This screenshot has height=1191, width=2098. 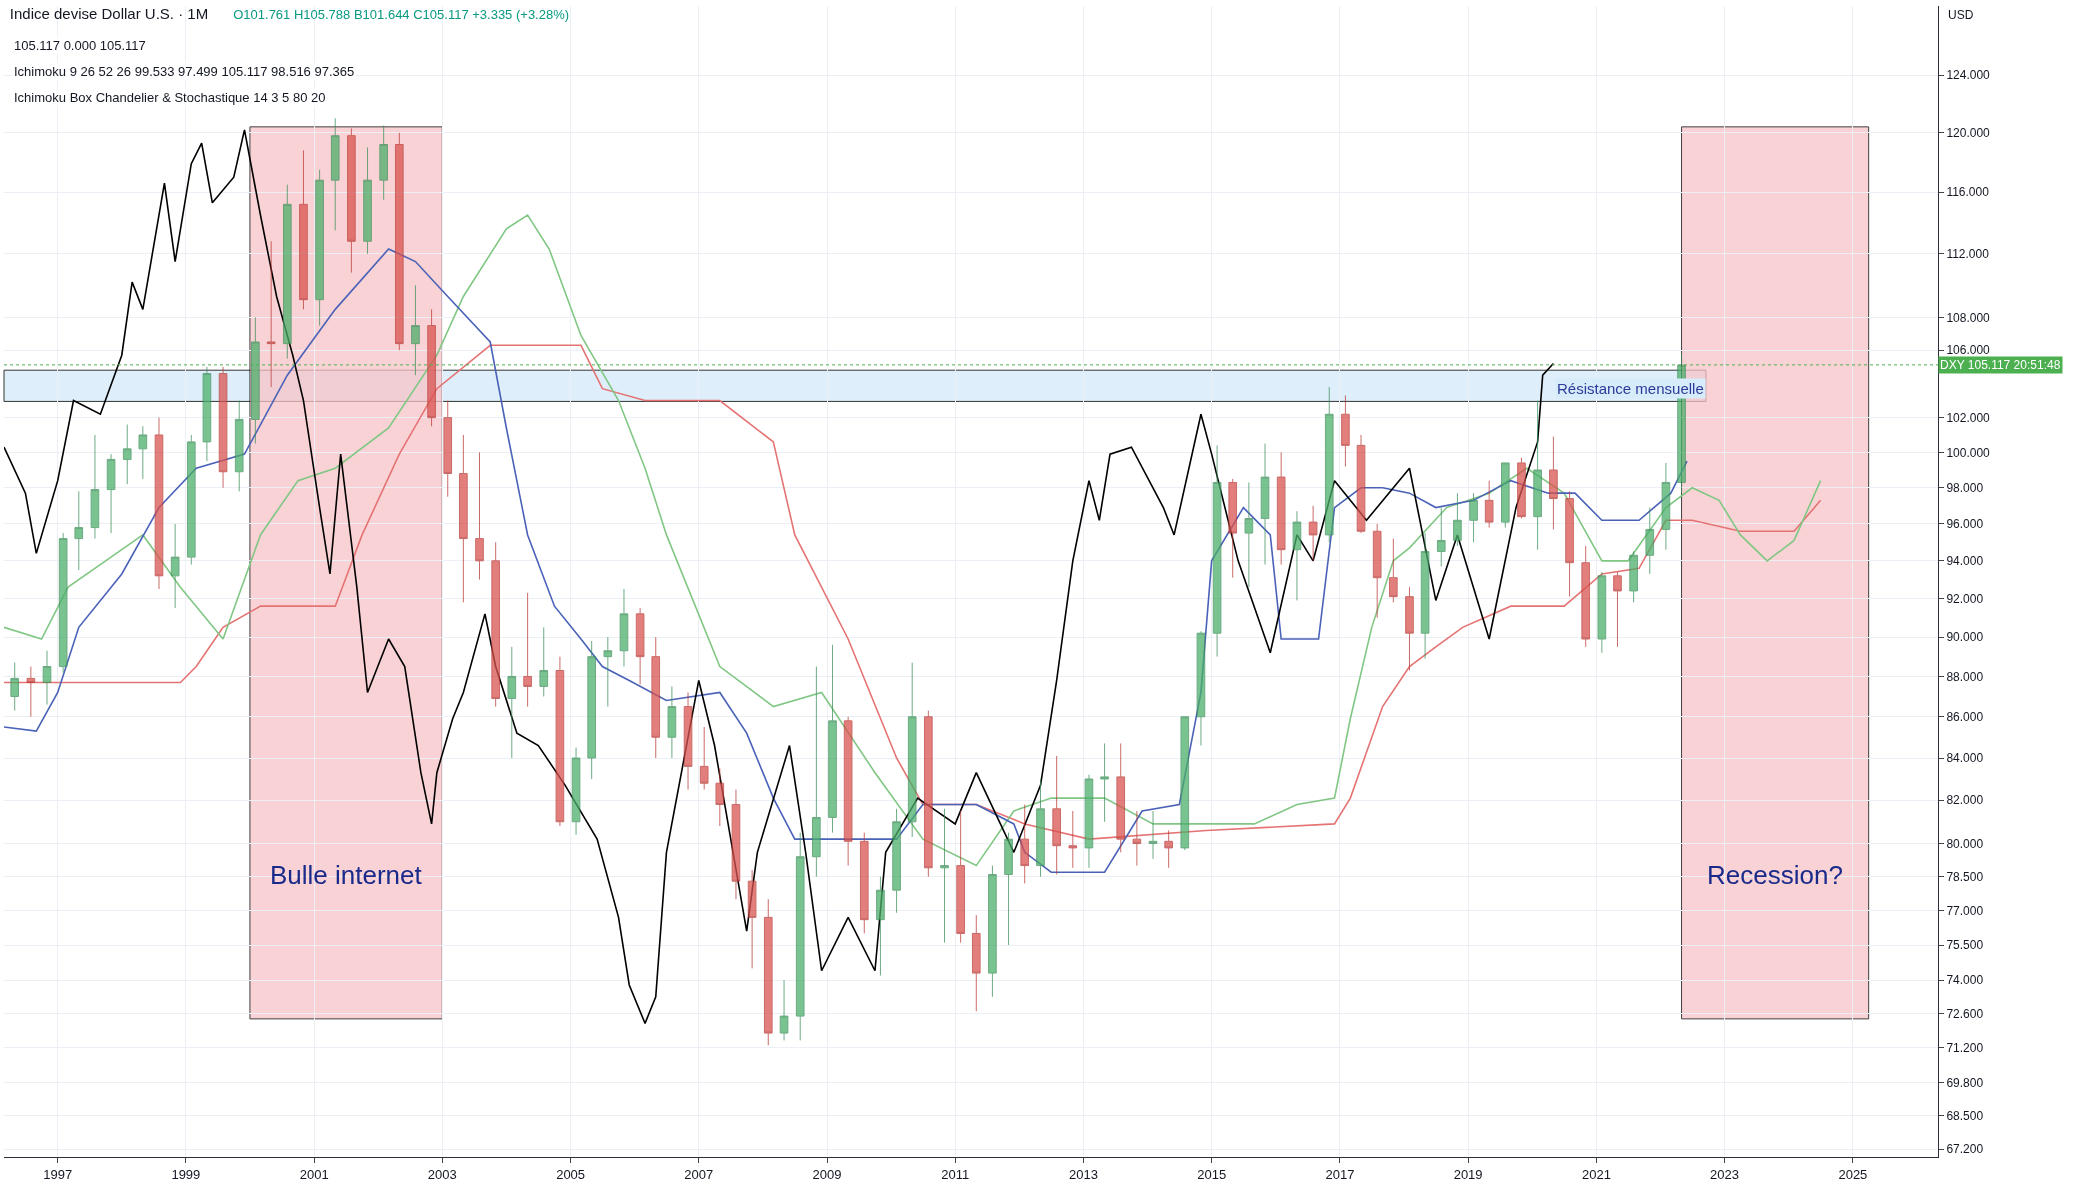 I want to click on x-tick-label: 2011, so click(x=955, y=1174).